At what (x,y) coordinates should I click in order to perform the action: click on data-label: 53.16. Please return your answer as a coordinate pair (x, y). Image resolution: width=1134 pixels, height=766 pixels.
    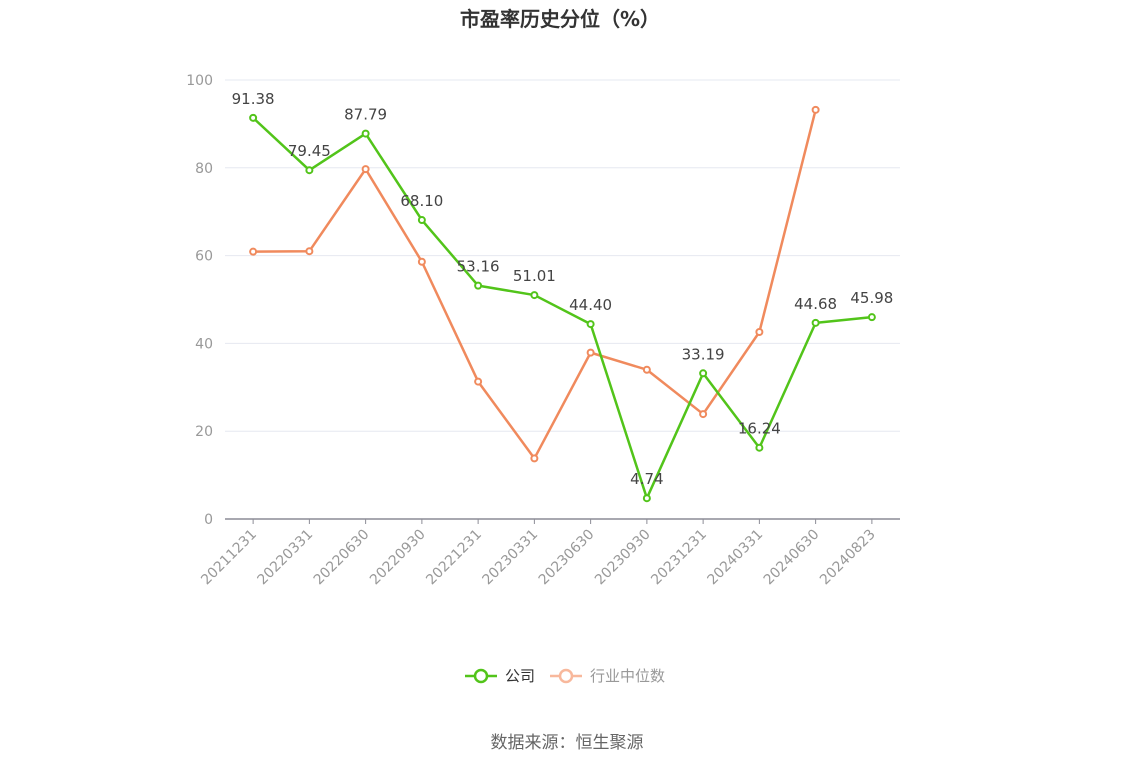
    Looking at the image, I should click on (478, 267).